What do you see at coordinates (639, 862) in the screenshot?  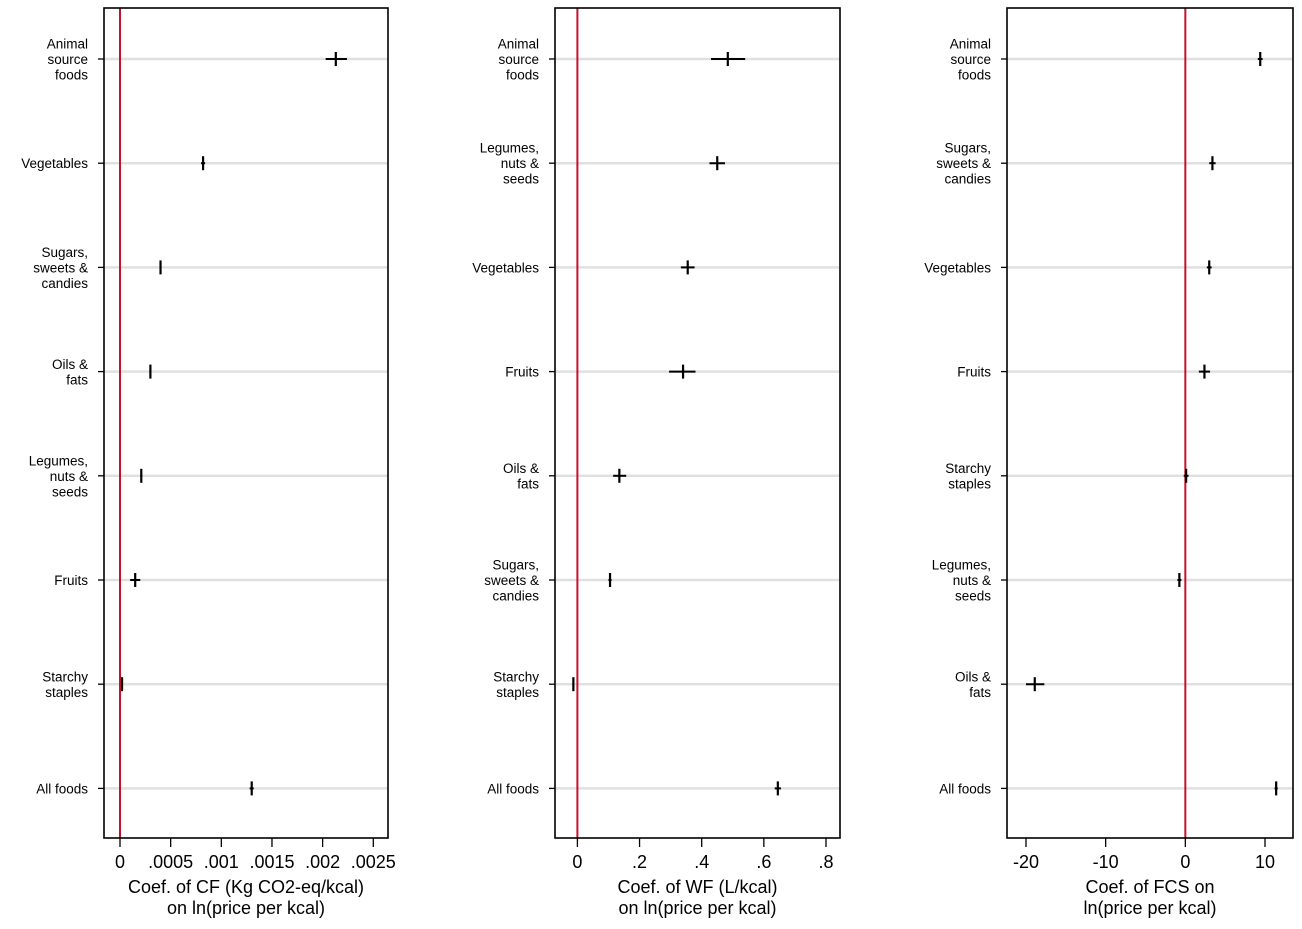 I see `x-tick-label: .2` at bounding box center [639, 862].